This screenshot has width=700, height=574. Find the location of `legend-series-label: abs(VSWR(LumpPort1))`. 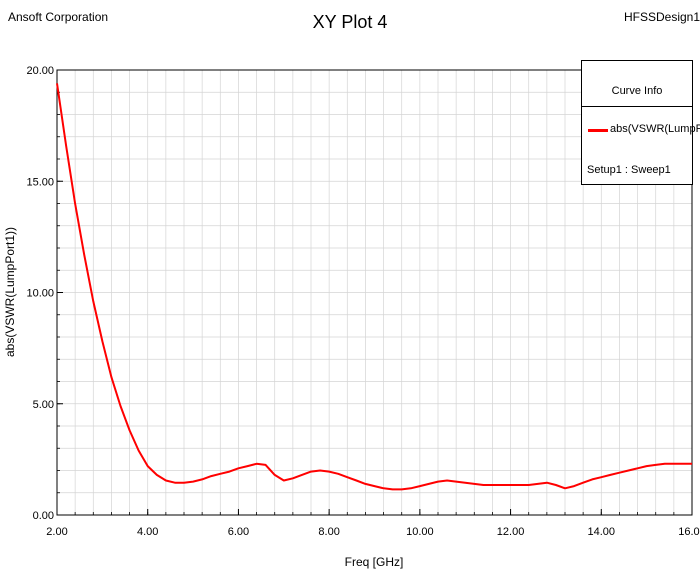

legend-series-label: abs(VSWR(LumpPort1)) is located at coordinates (655, 129).